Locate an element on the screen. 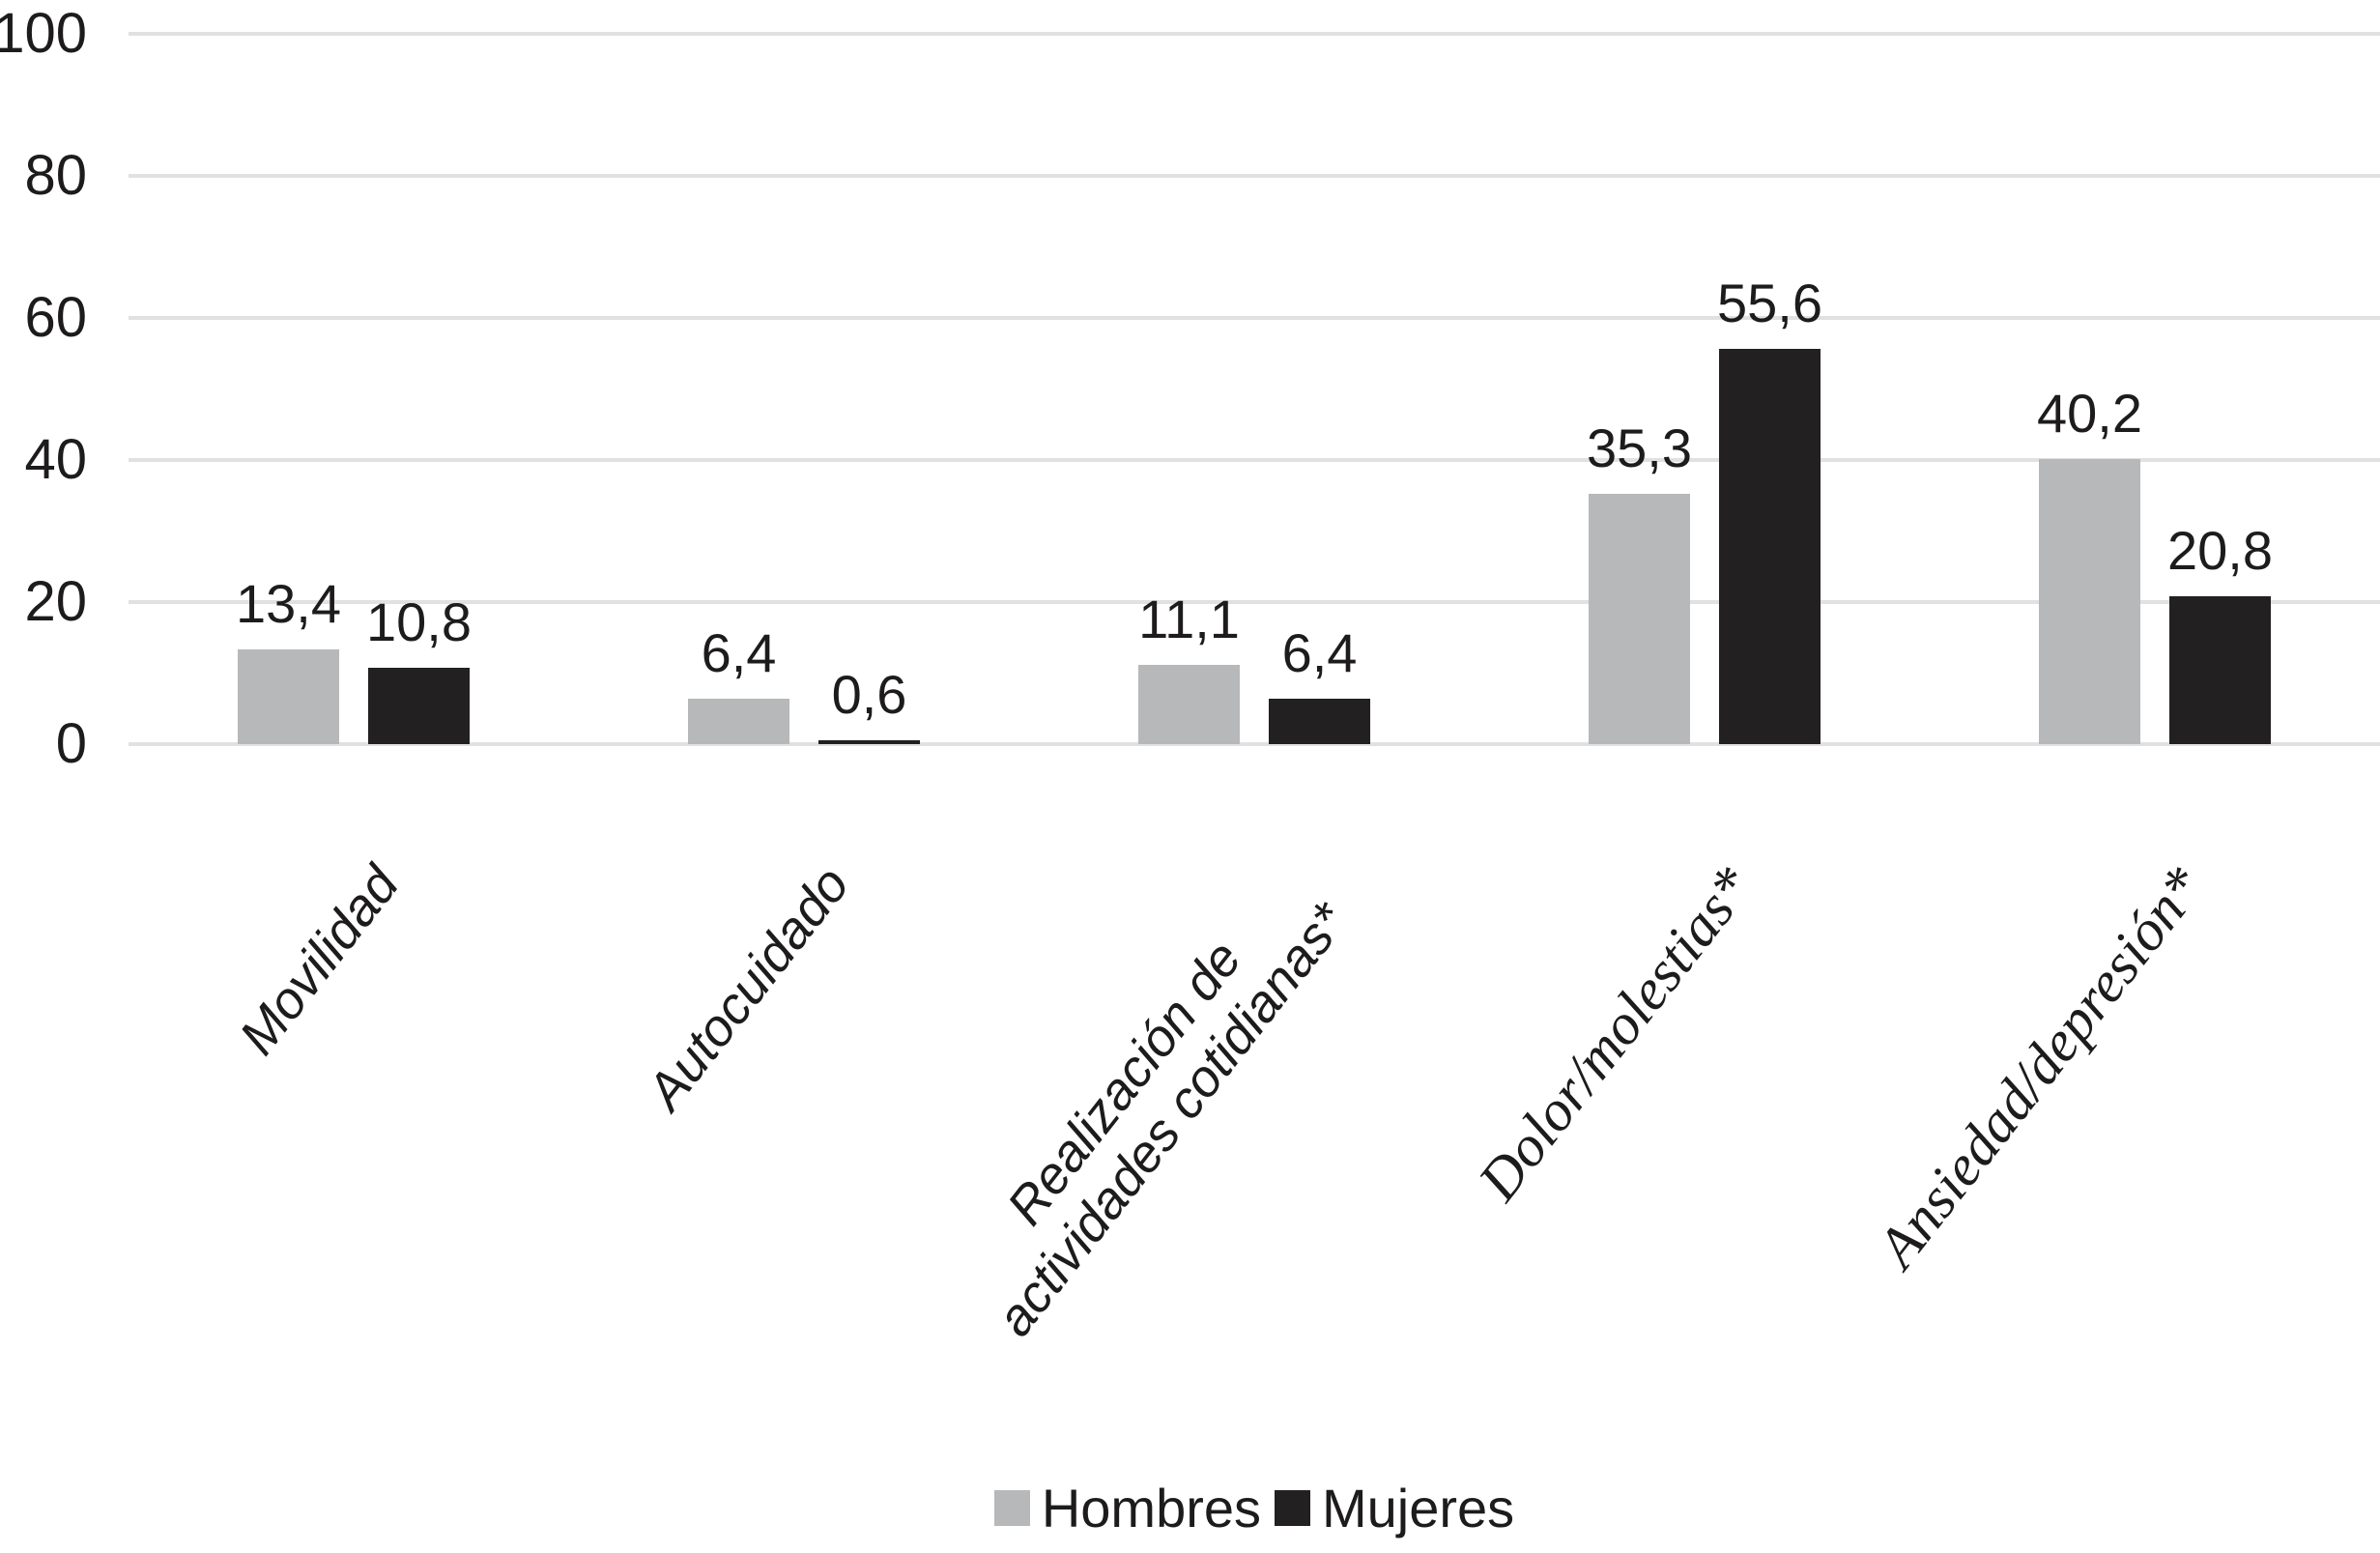 This screenshot has height=1553, width=2380. legend-item-mujeres: Mujeres is located at coordinates (1395, 1508).